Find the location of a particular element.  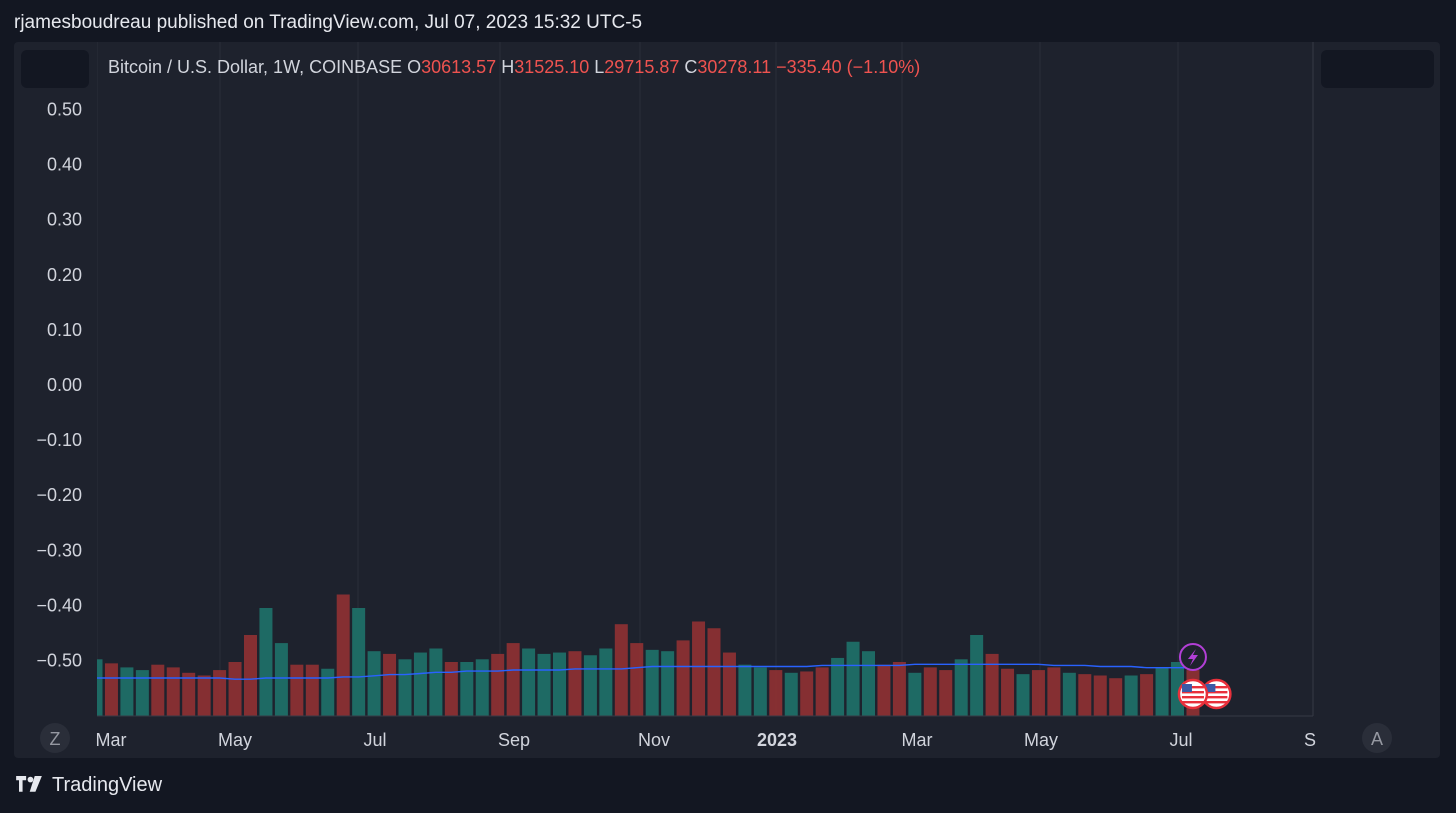

auto-scale-button is located at coordinates (1377, 738).